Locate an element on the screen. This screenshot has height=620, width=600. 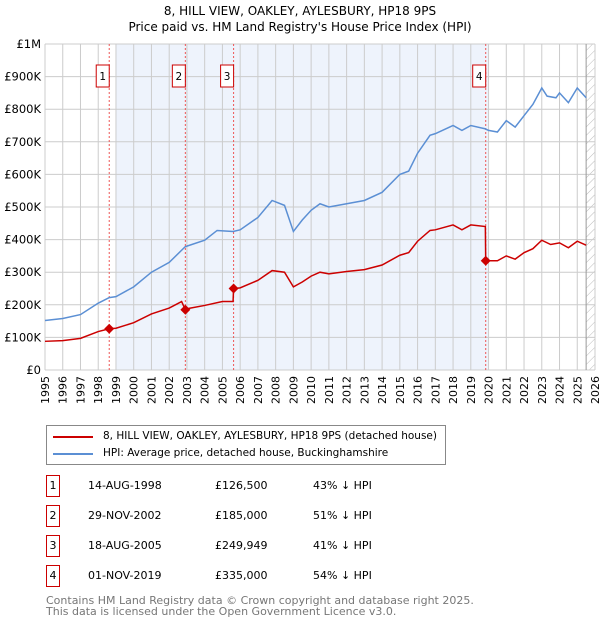
y-tick-label: £300K is located at coordinates (22, 272).